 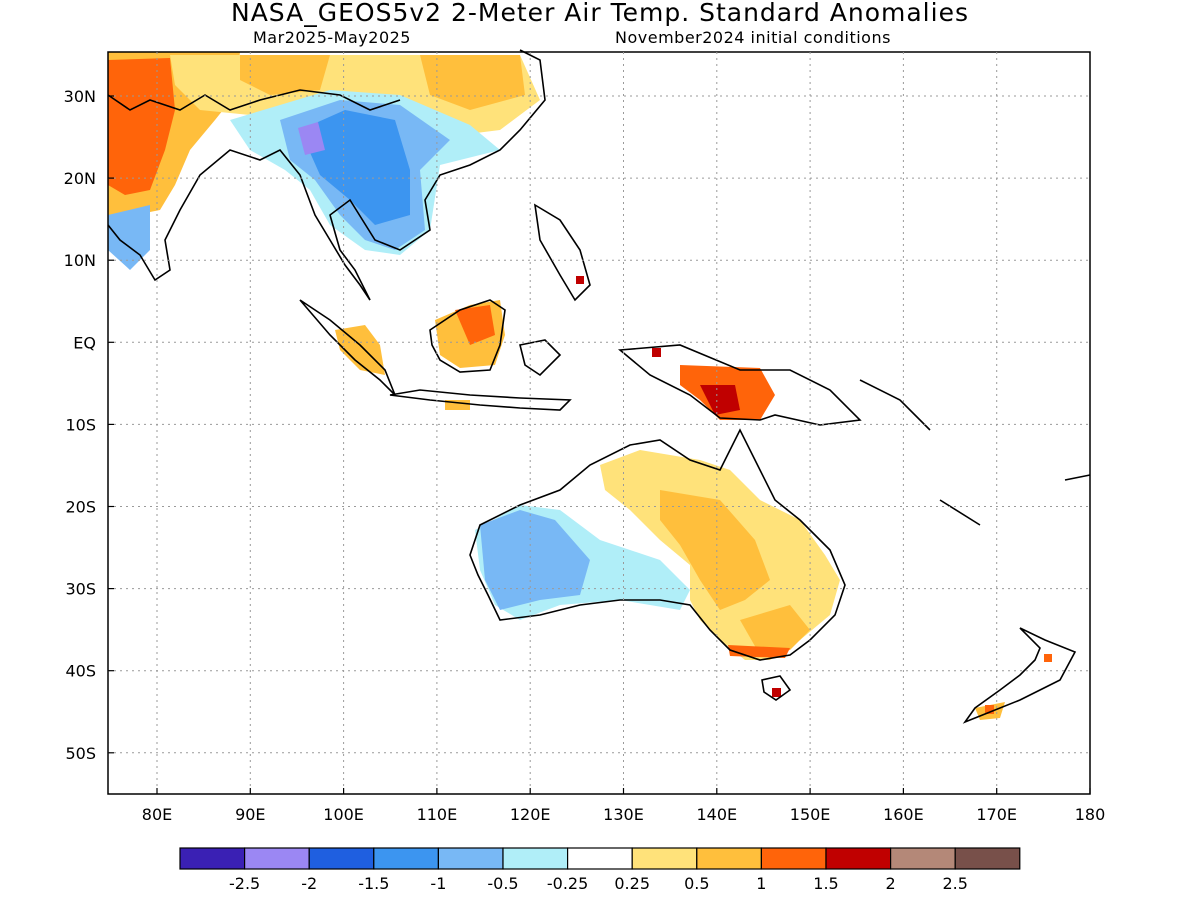 I want to click on anomaly-newguinea-strong, so click(x=720, y=400).